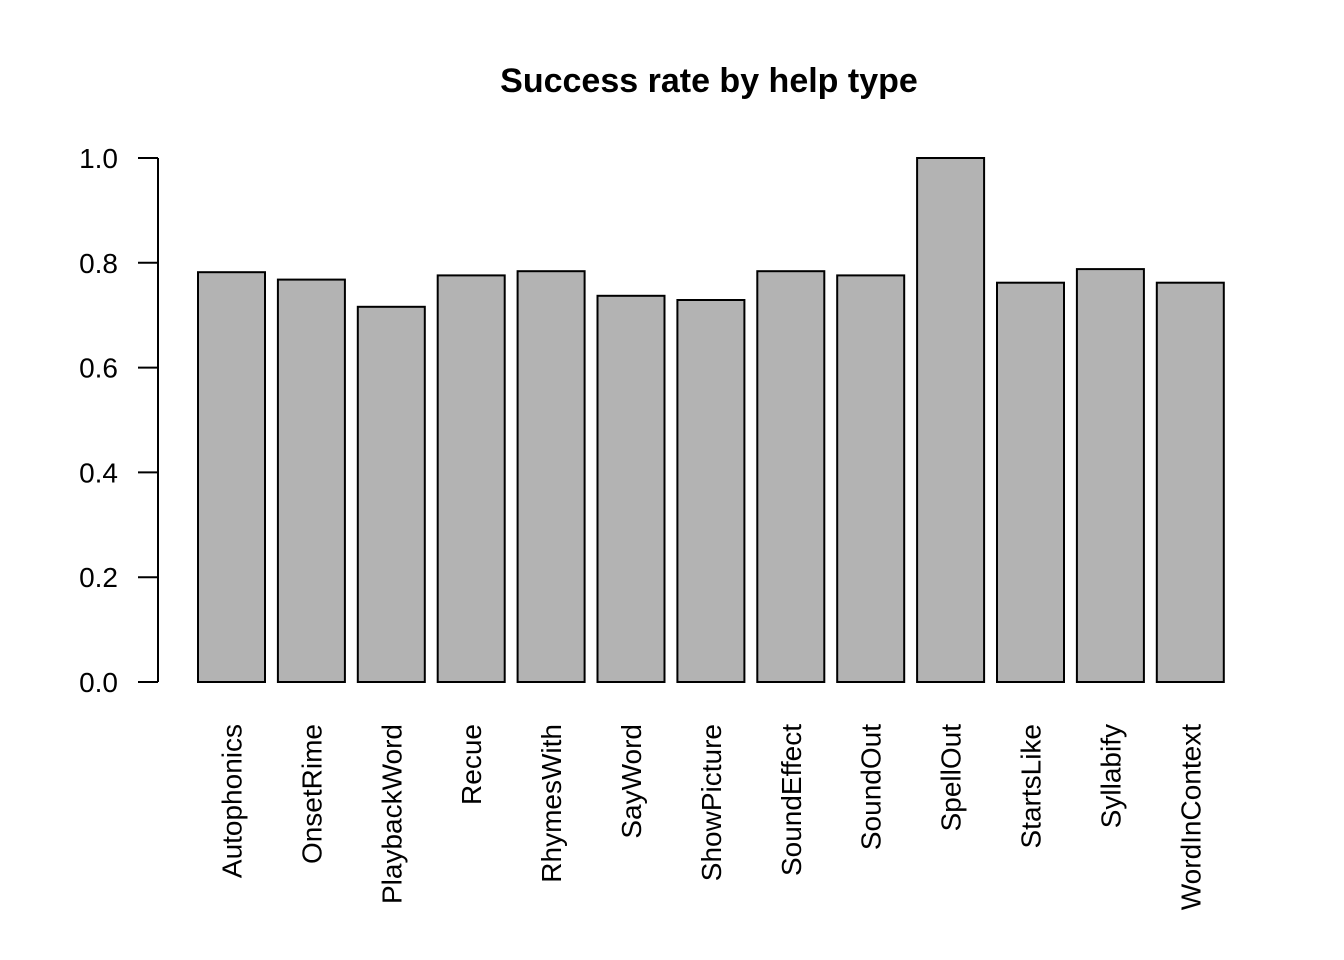  What do you see at coordinates (709, 81) in the screenshot?
I see `chart-title: Success rate by help type` at bounding box center [709, 81].